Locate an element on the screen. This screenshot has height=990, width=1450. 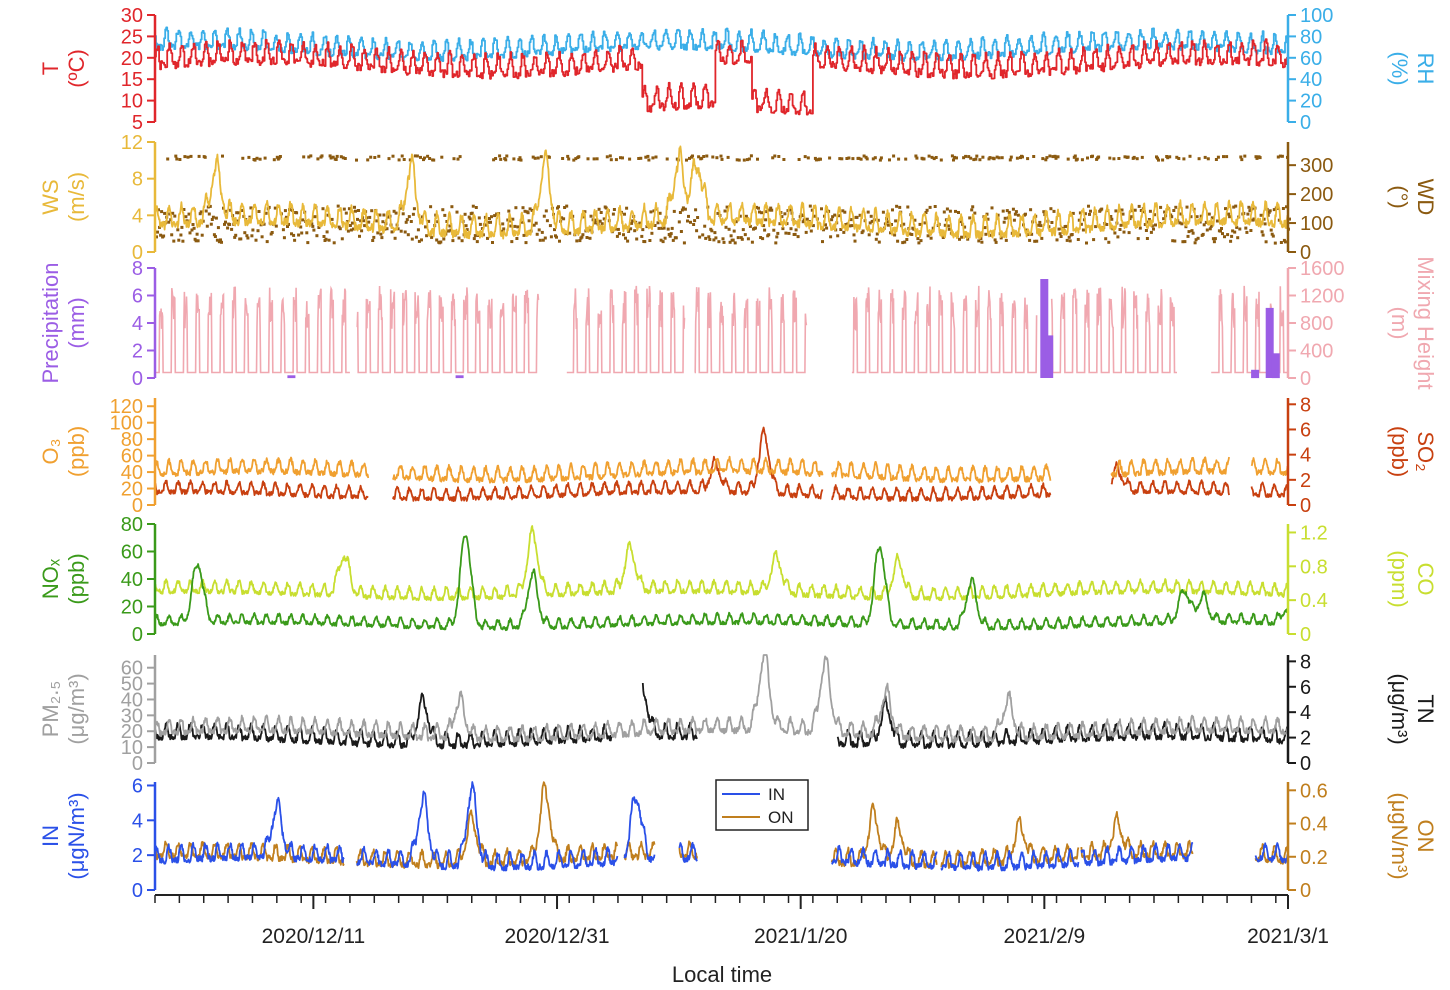
axis-title-unit: (μg/m³) is located at coordinates (76, 708).